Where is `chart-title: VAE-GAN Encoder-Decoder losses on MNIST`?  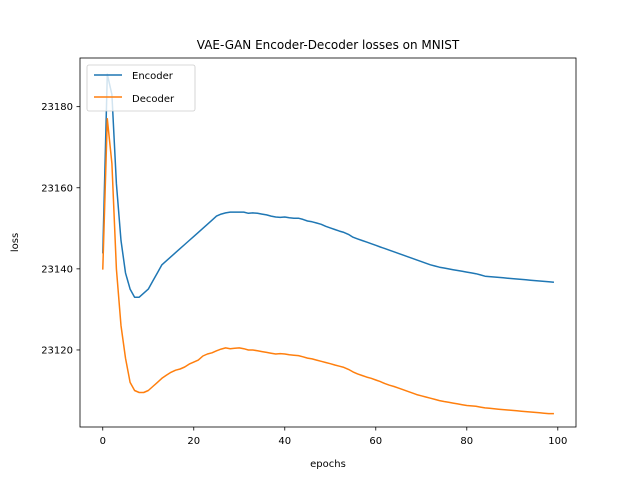 chart-title: VAE-GAN Encoder-Decoder losses on MNIST is located at coordinates (328, 45).